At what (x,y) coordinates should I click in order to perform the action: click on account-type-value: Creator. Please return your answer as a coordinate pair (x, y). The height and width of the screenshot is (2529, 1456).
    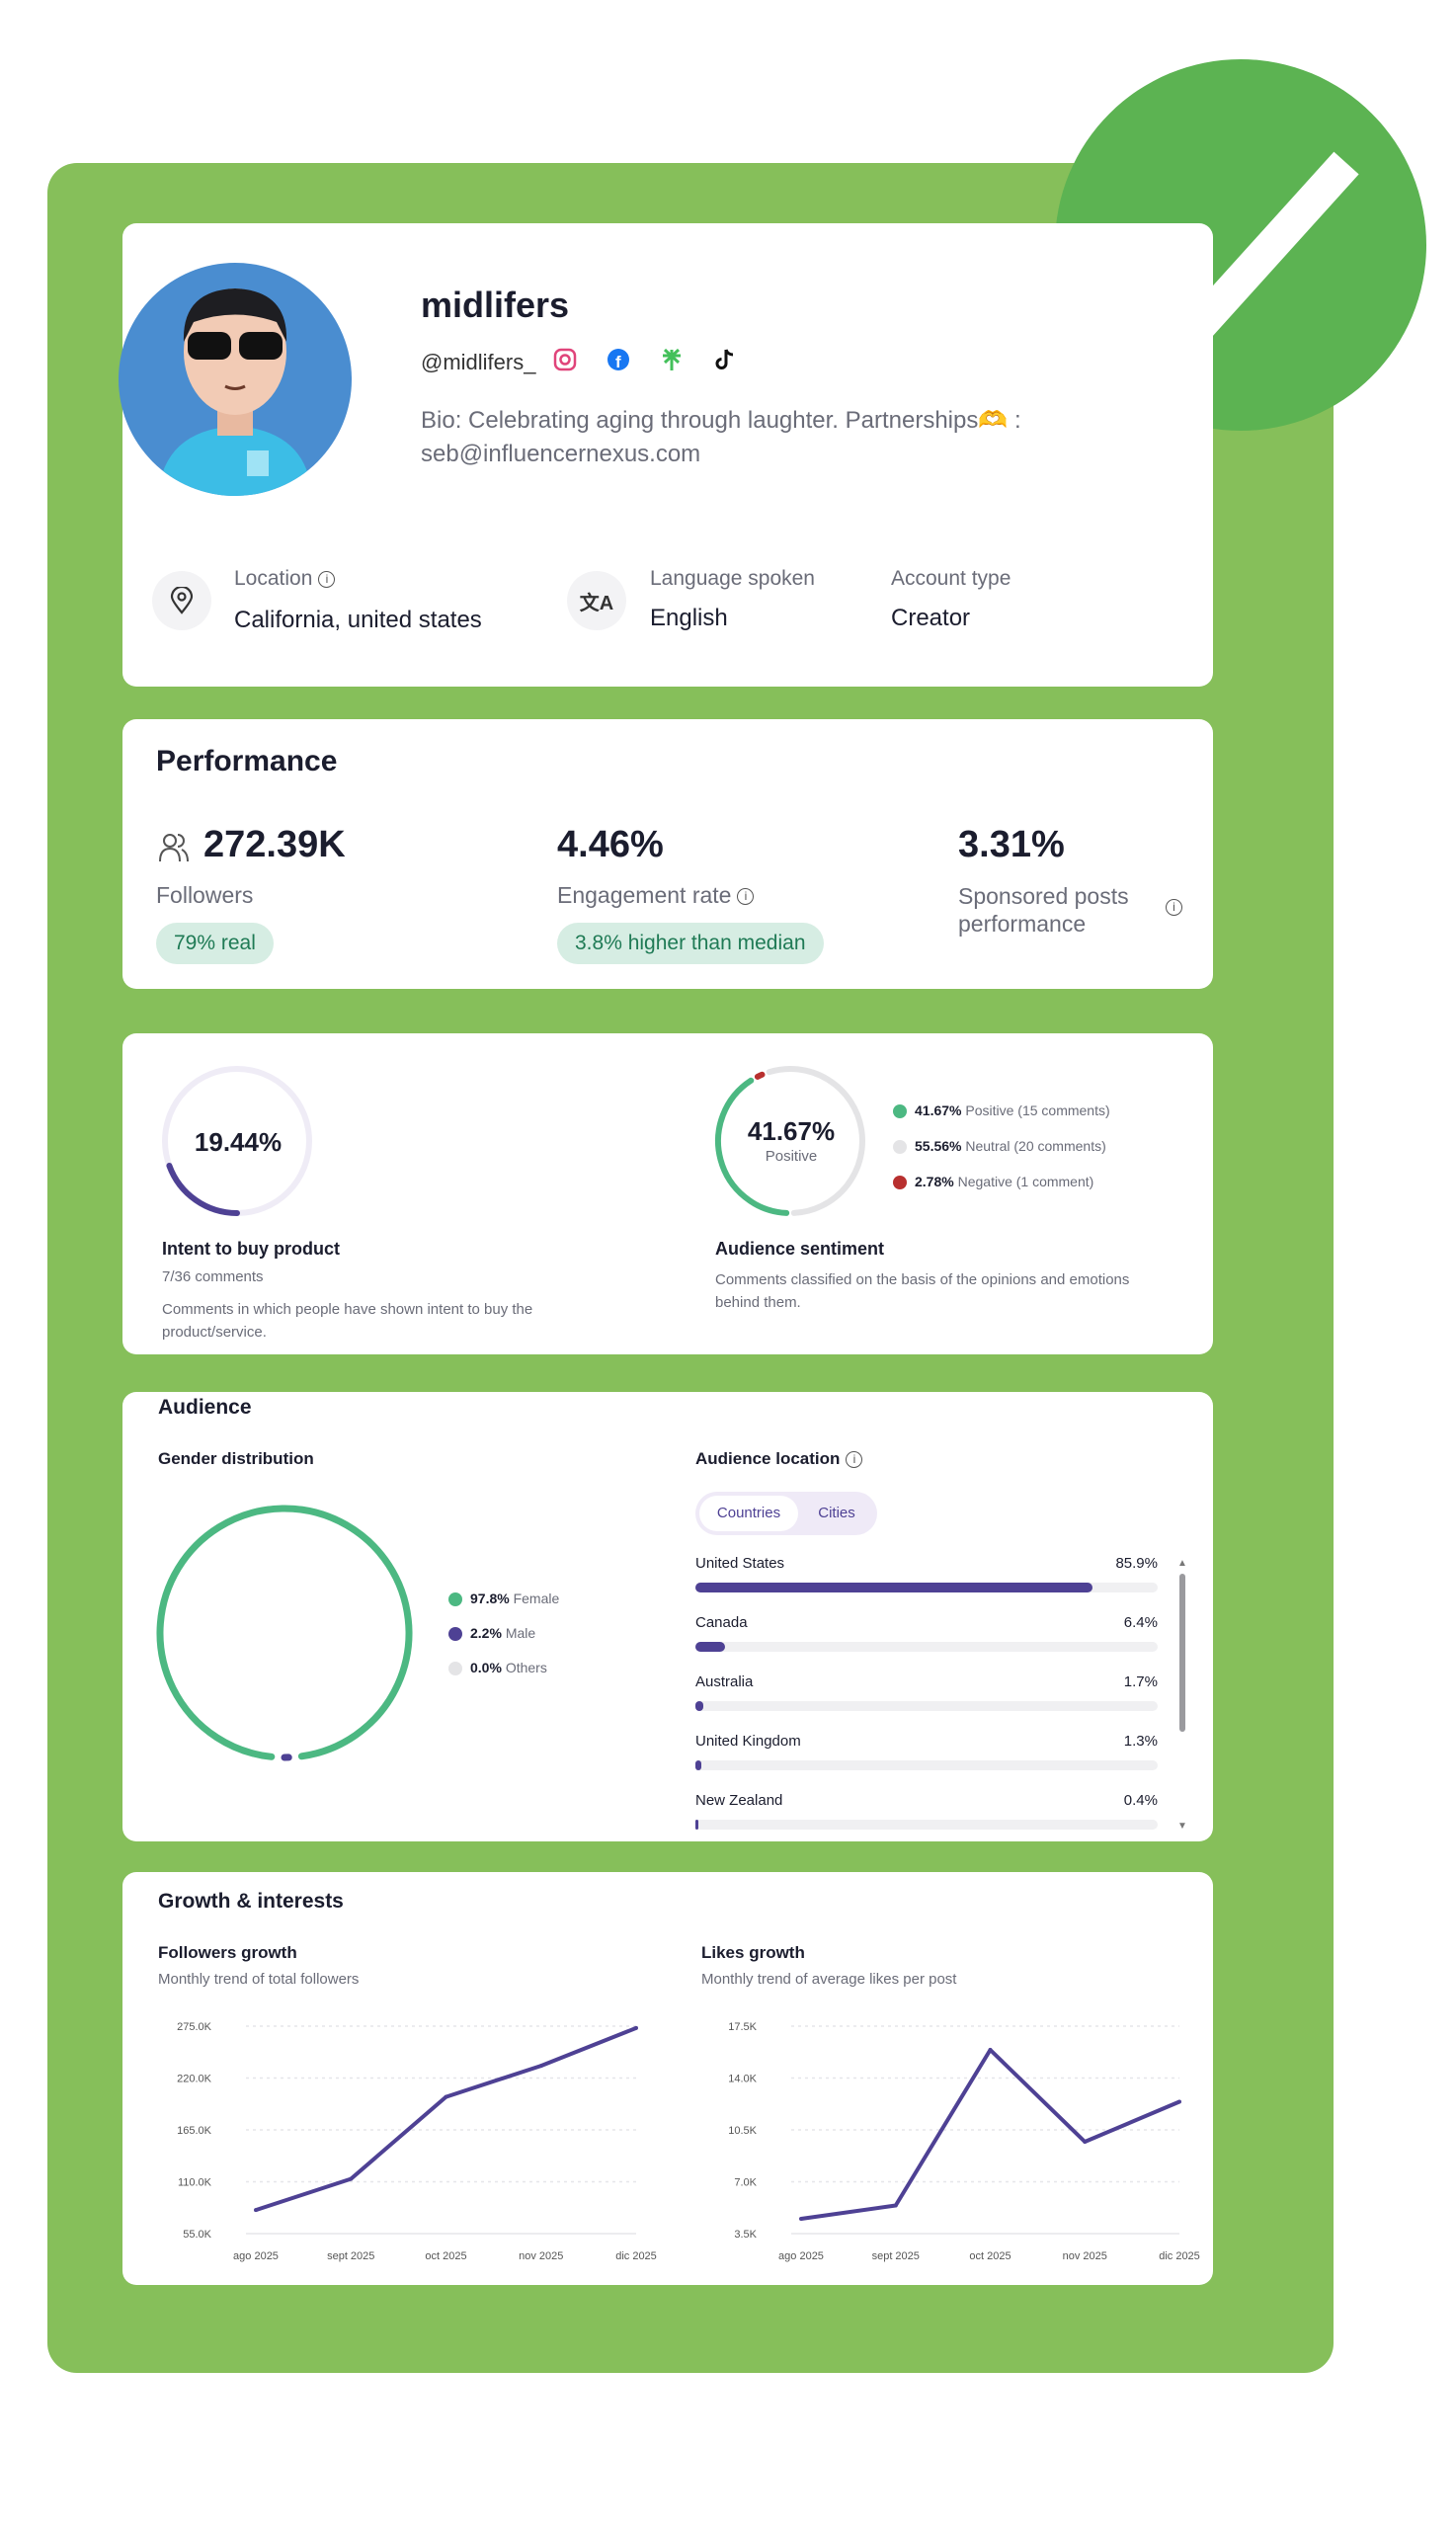
    Looking at the image, I should click on (931, 618).